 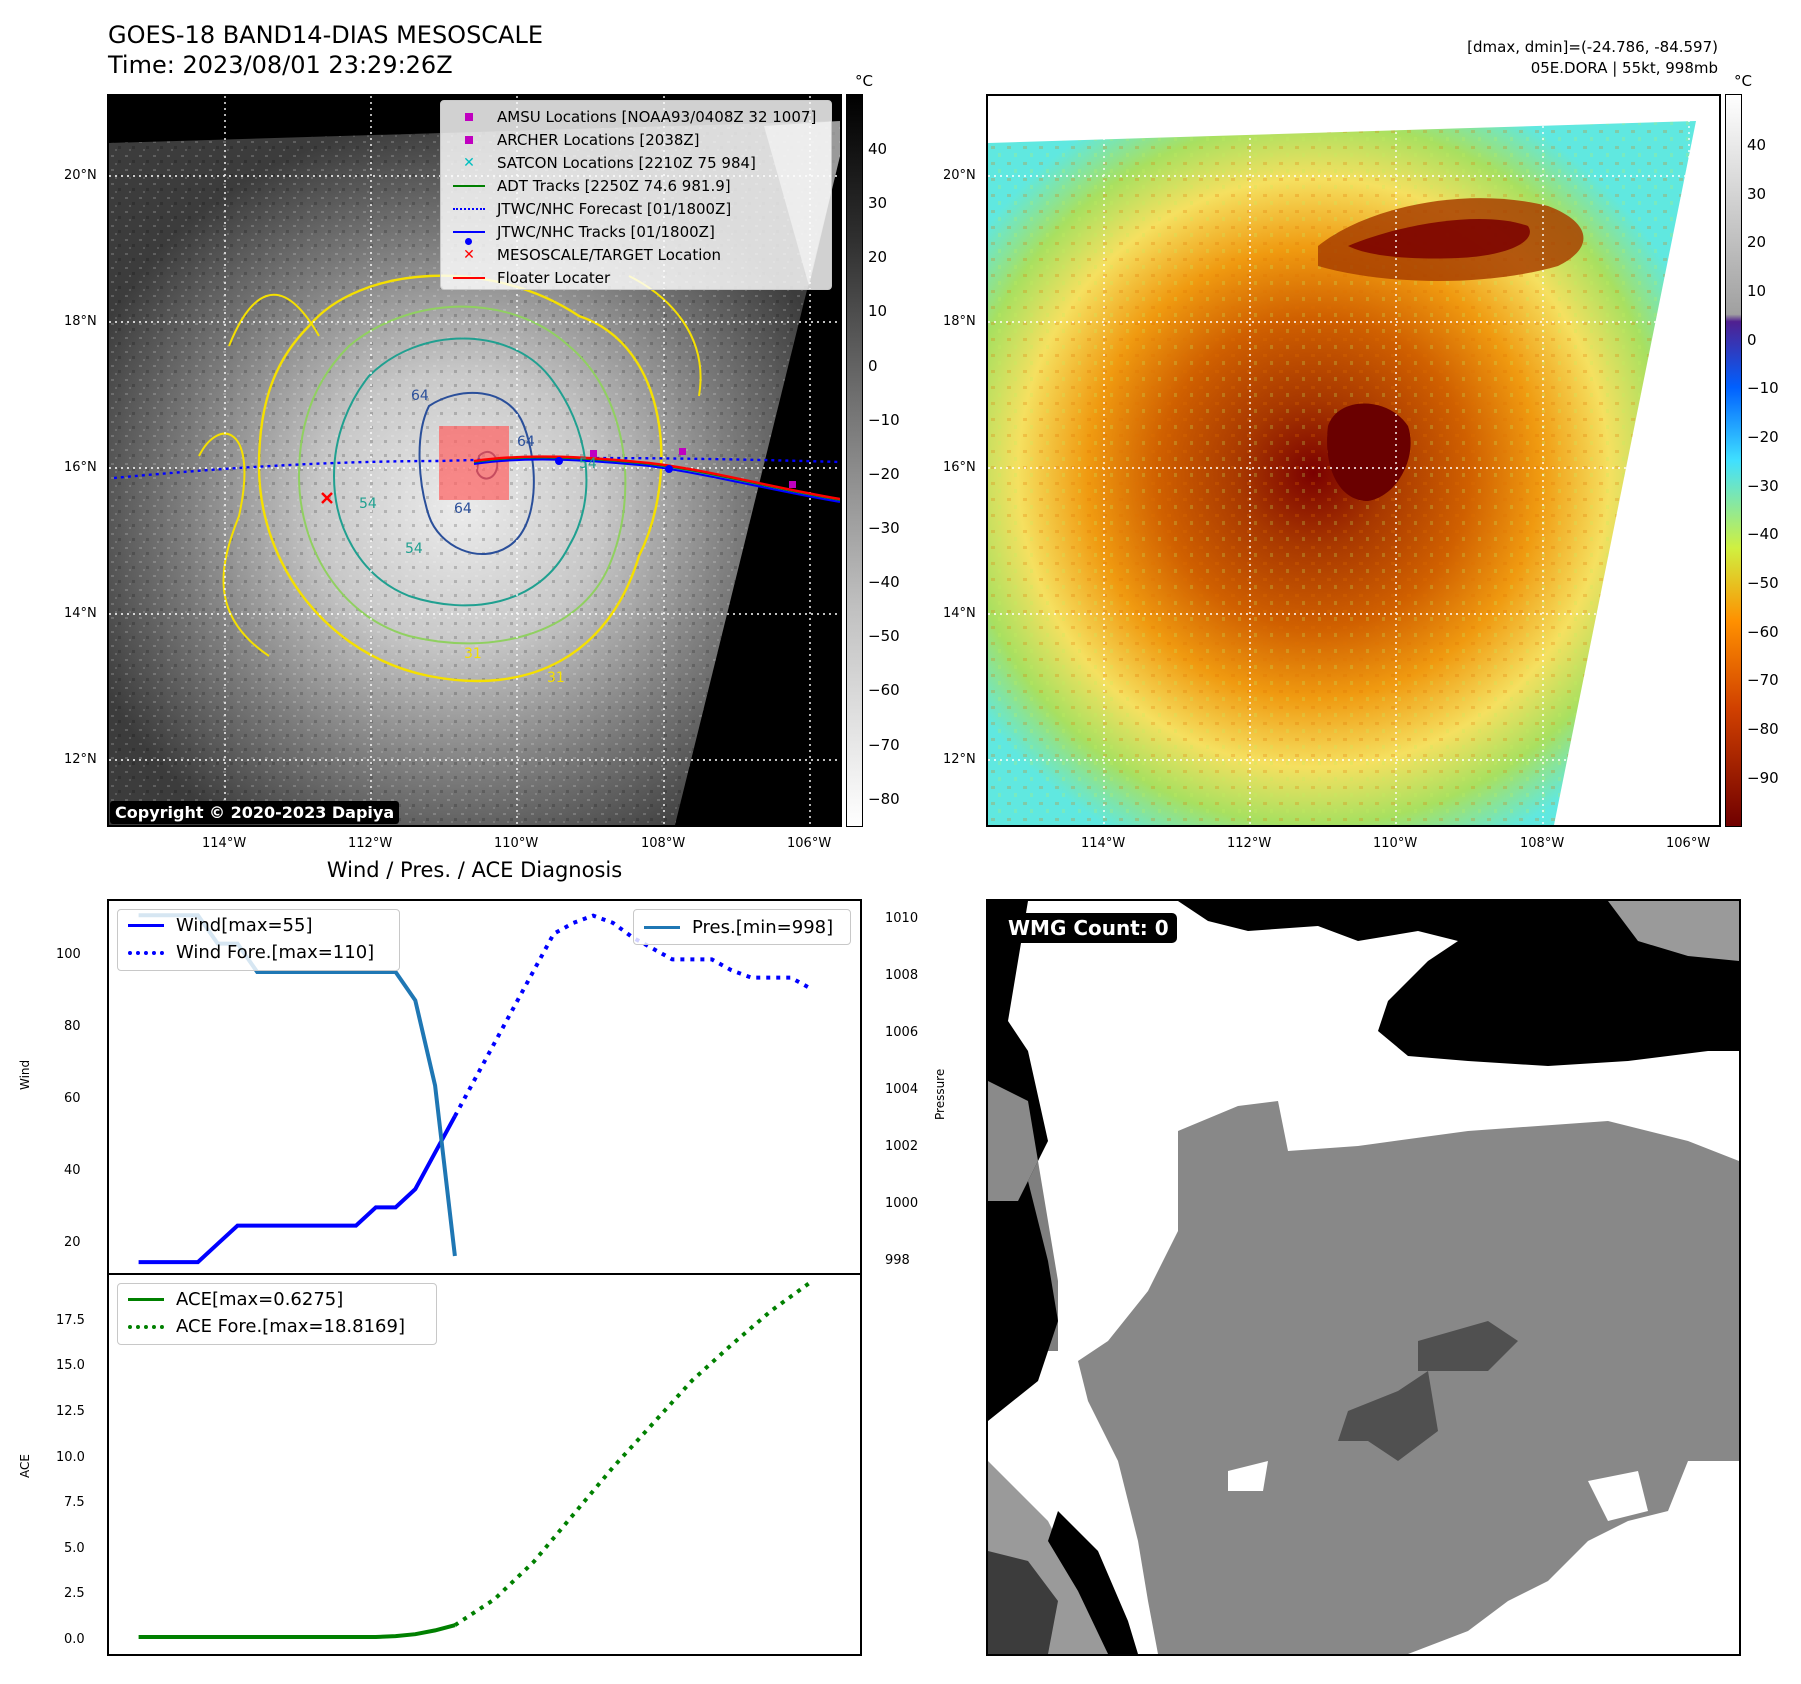 I want to click on grayscale-colorbar, so click(x=854, y=460).